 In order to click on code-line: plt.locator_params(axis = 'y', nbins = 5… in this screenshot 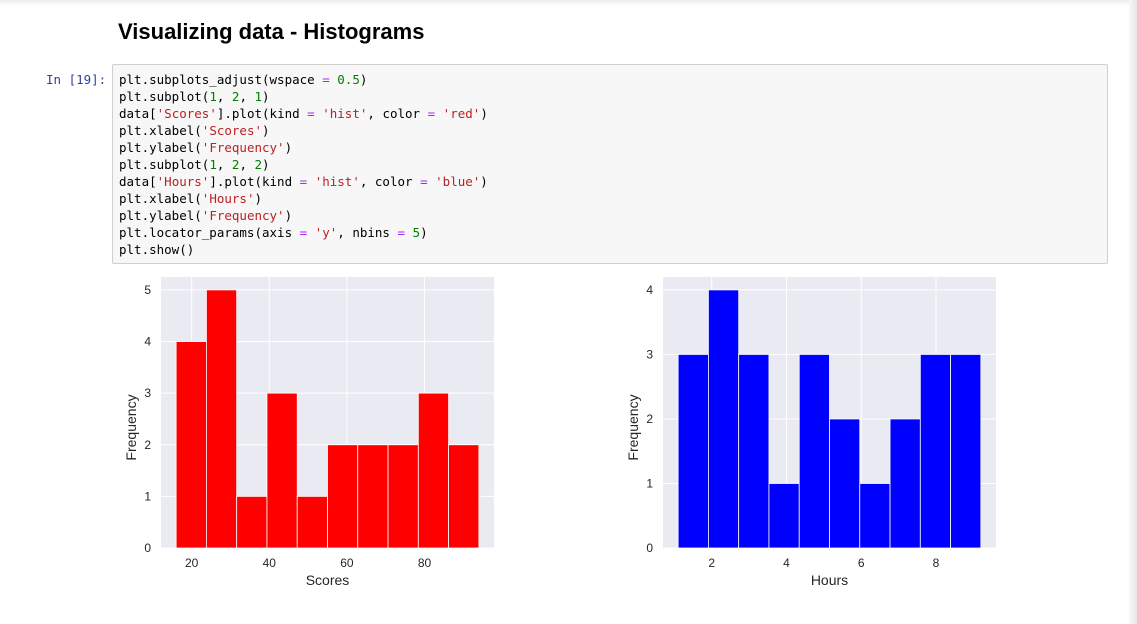, I will do `click(273, 232)`.